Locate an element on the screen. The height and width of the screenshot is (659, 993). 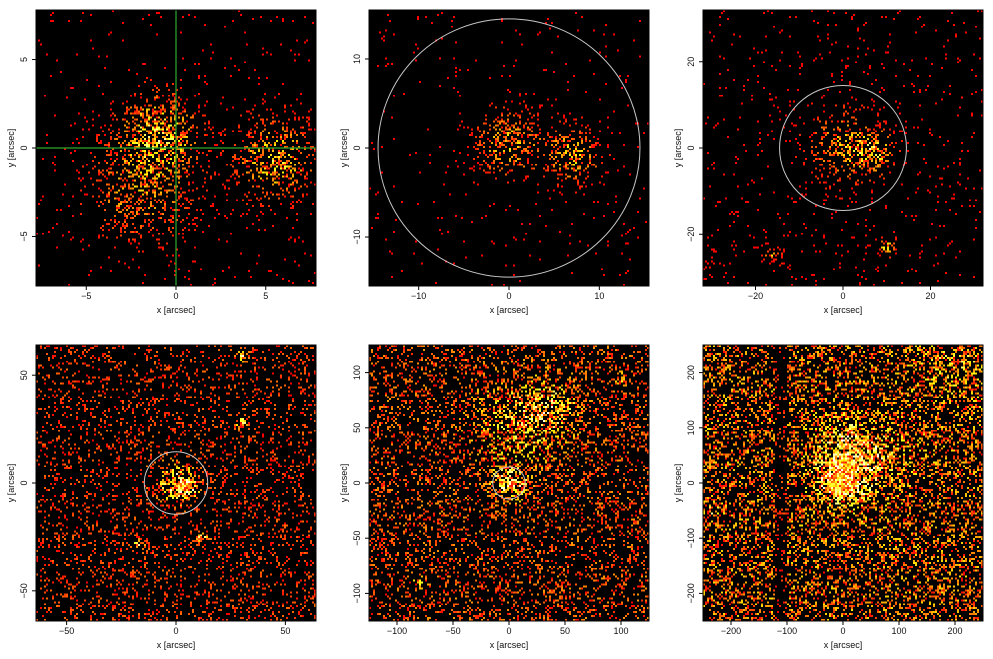
y-tick-label: −10 is located at coordinates (357, 236).